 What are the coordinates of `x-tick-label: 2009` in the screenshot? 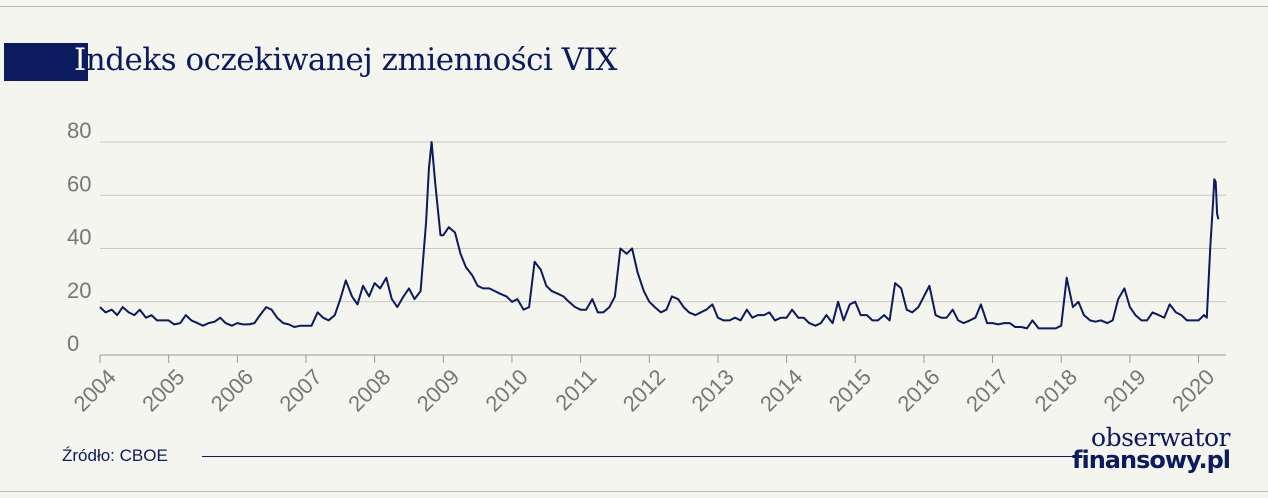 It's located at (438, 390).